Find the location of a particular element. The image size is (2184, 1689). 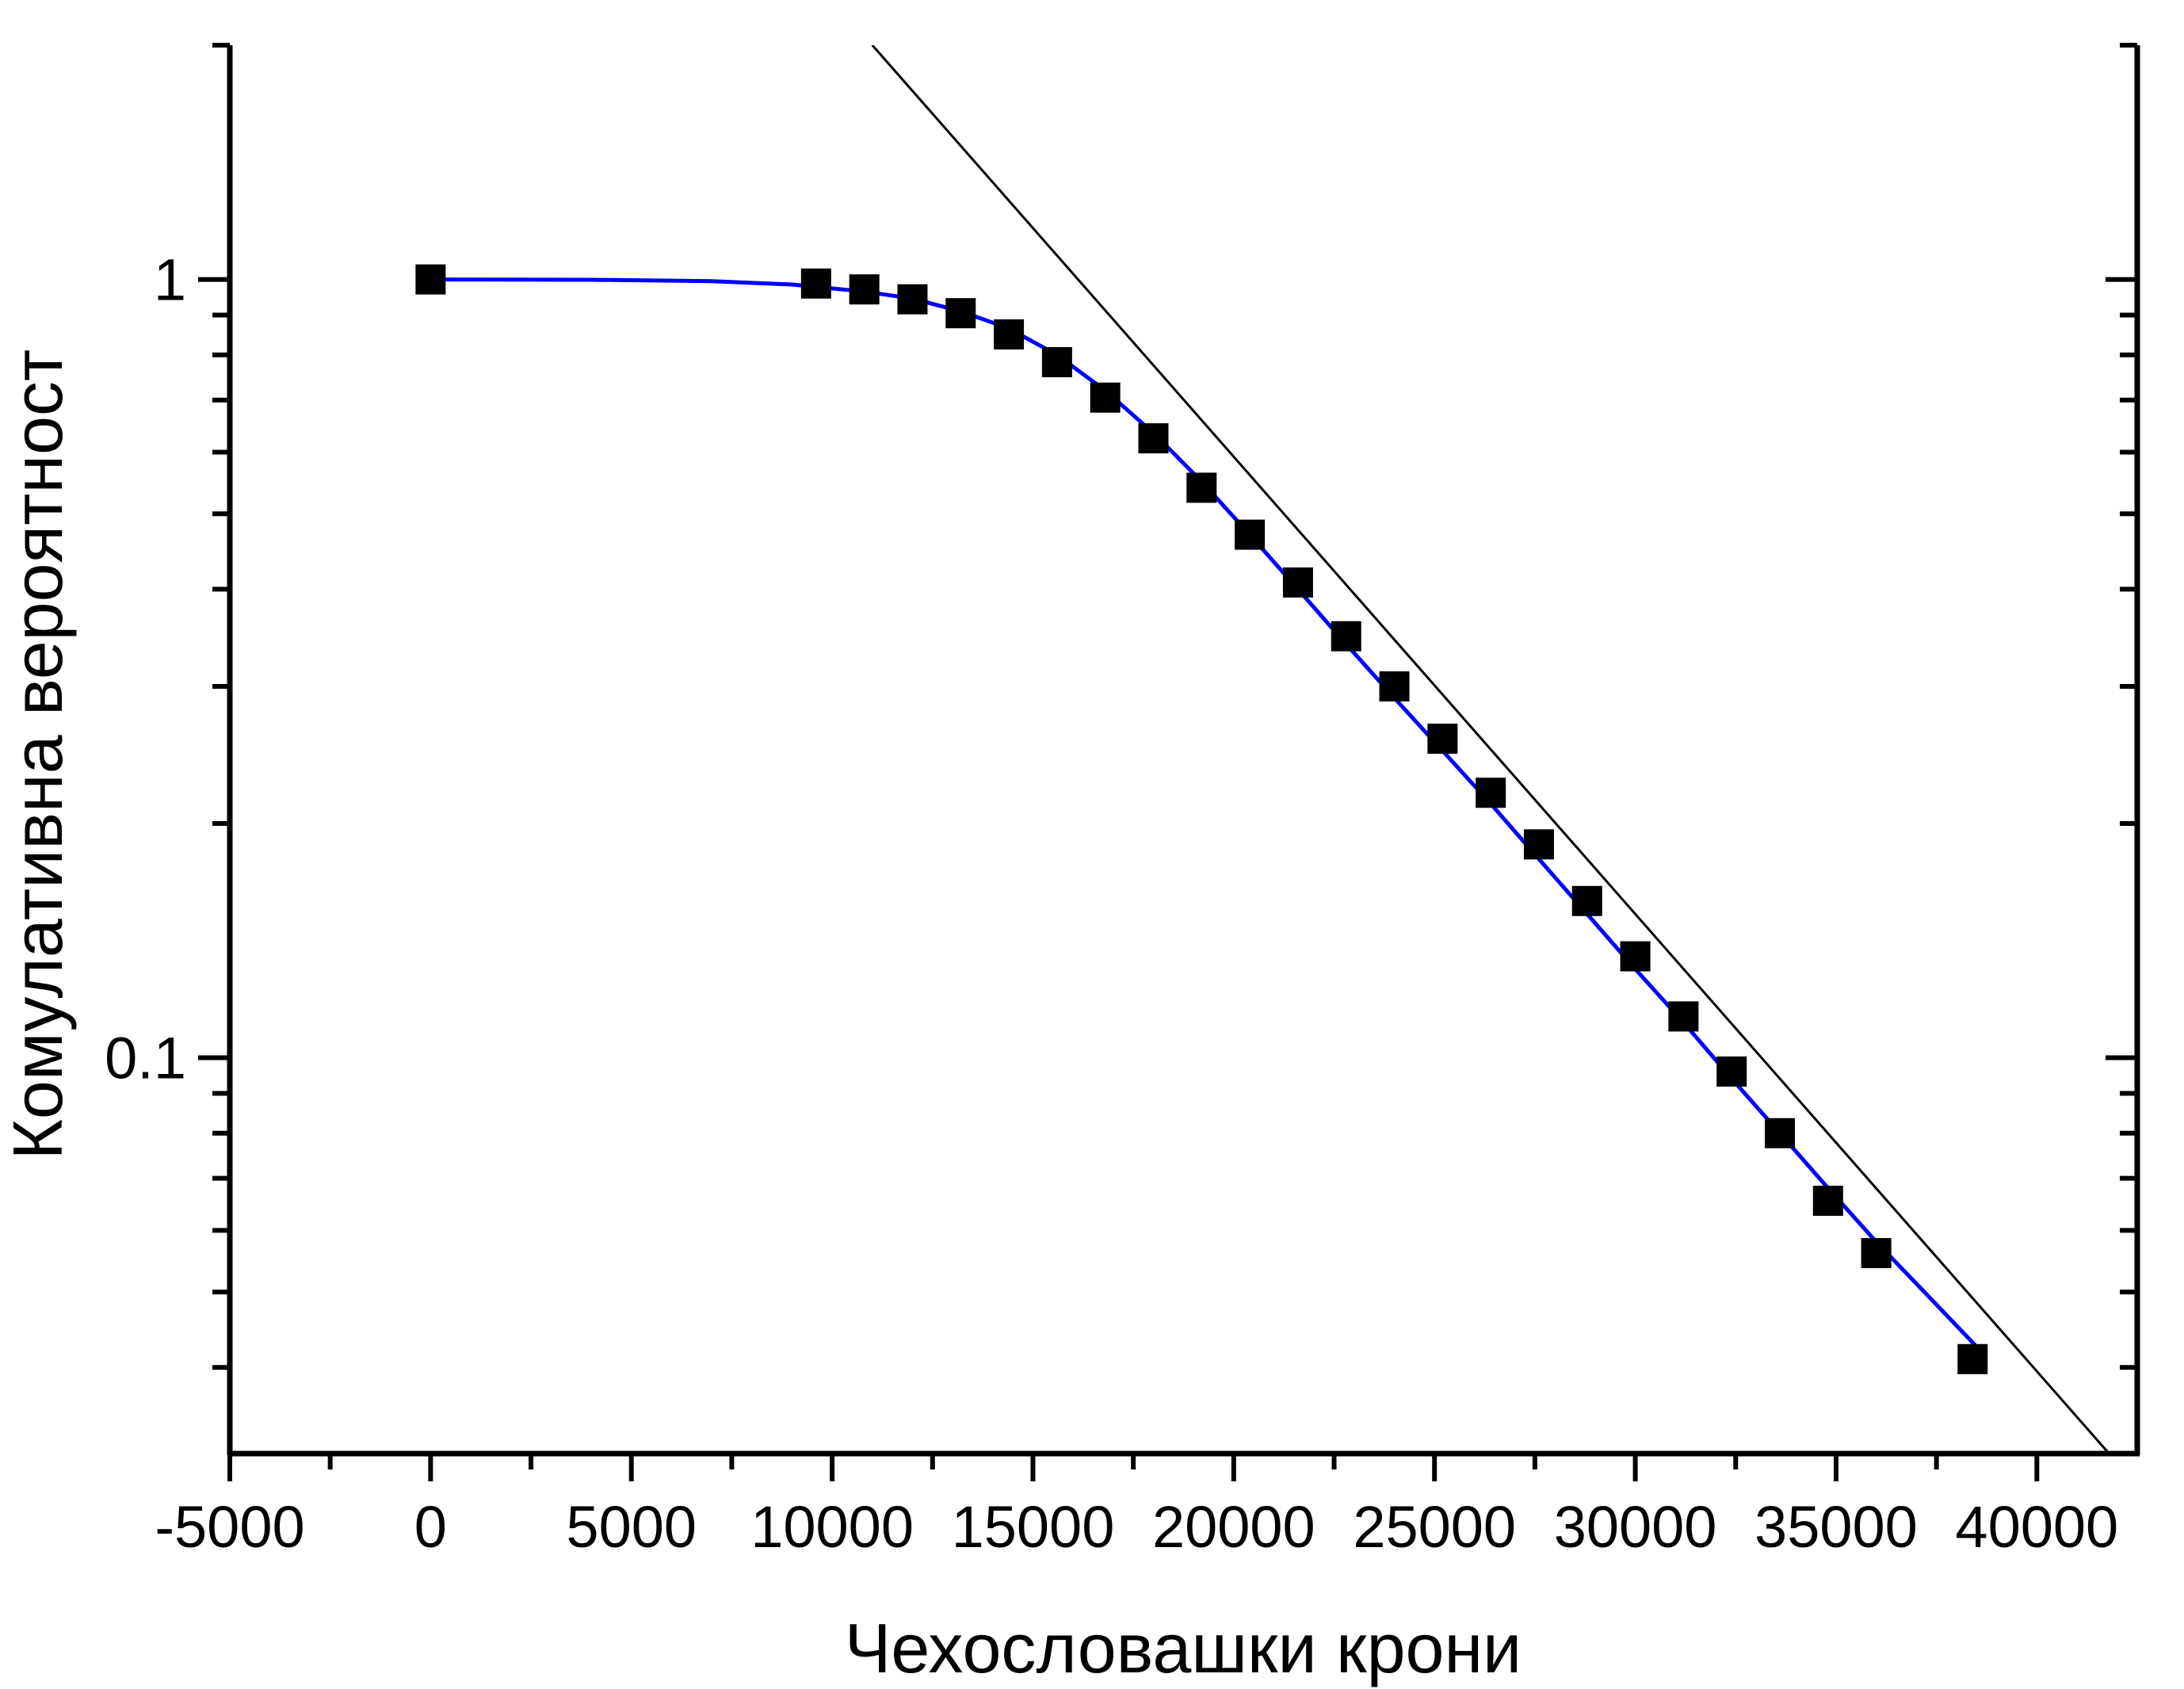

y-axis-title: Комулативна вероятност is located at coordinates (38, 755).